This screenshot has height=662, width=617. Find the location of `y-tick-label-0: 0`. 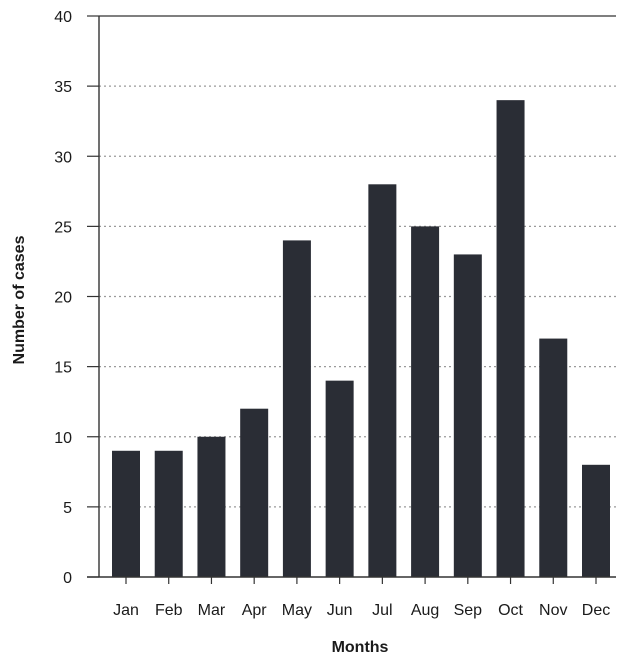

y-tick-label-0: 0 is located at coordinates (67, 578).